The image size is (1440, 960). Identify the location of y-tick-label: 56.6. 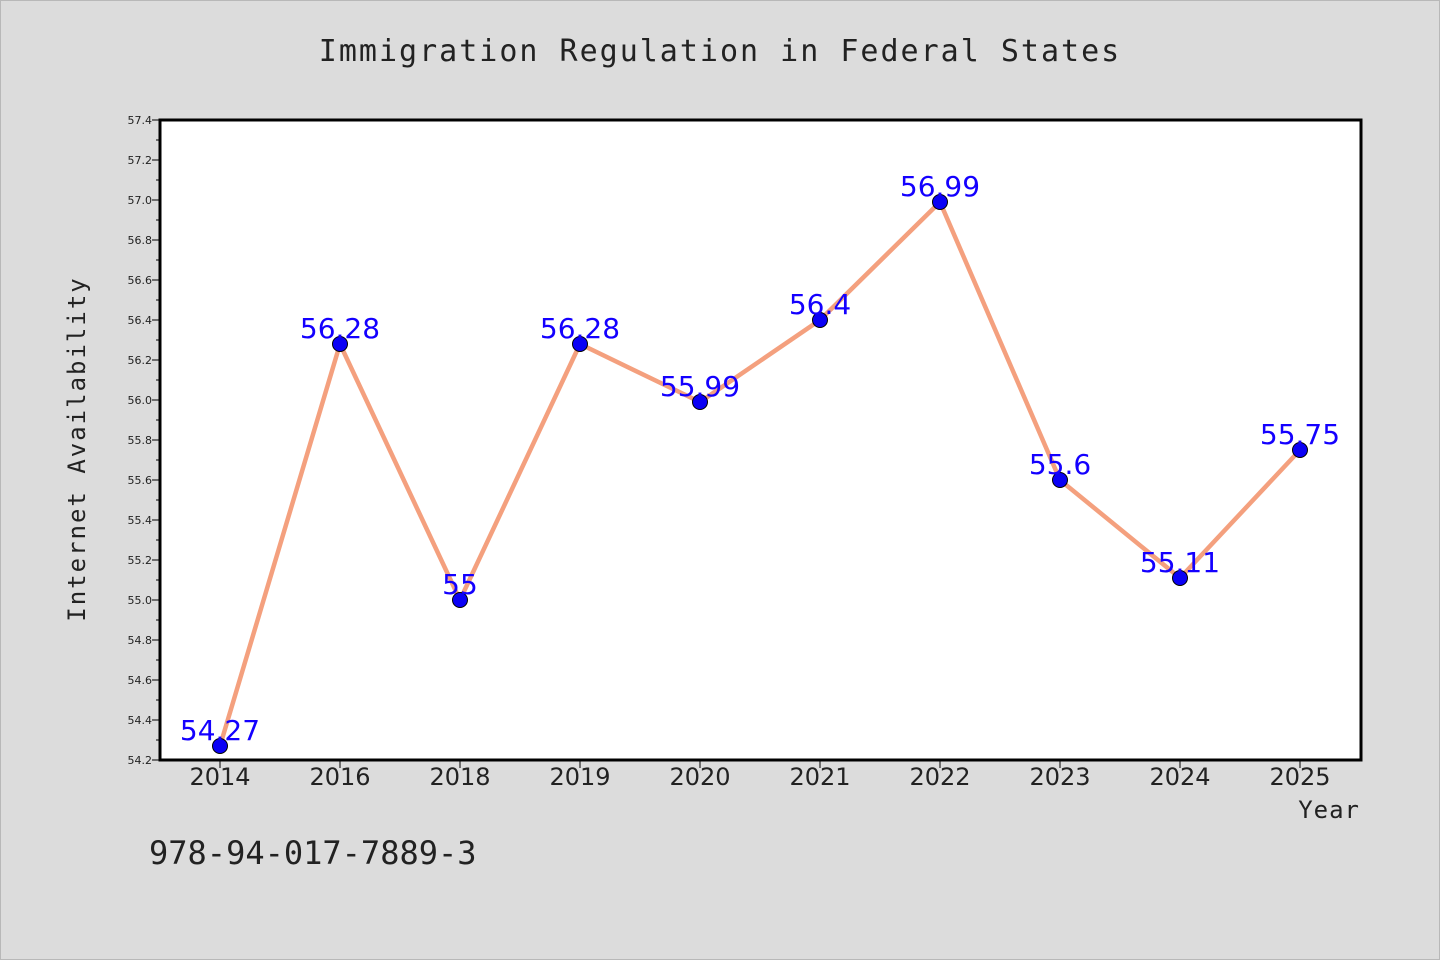
(140, 280).